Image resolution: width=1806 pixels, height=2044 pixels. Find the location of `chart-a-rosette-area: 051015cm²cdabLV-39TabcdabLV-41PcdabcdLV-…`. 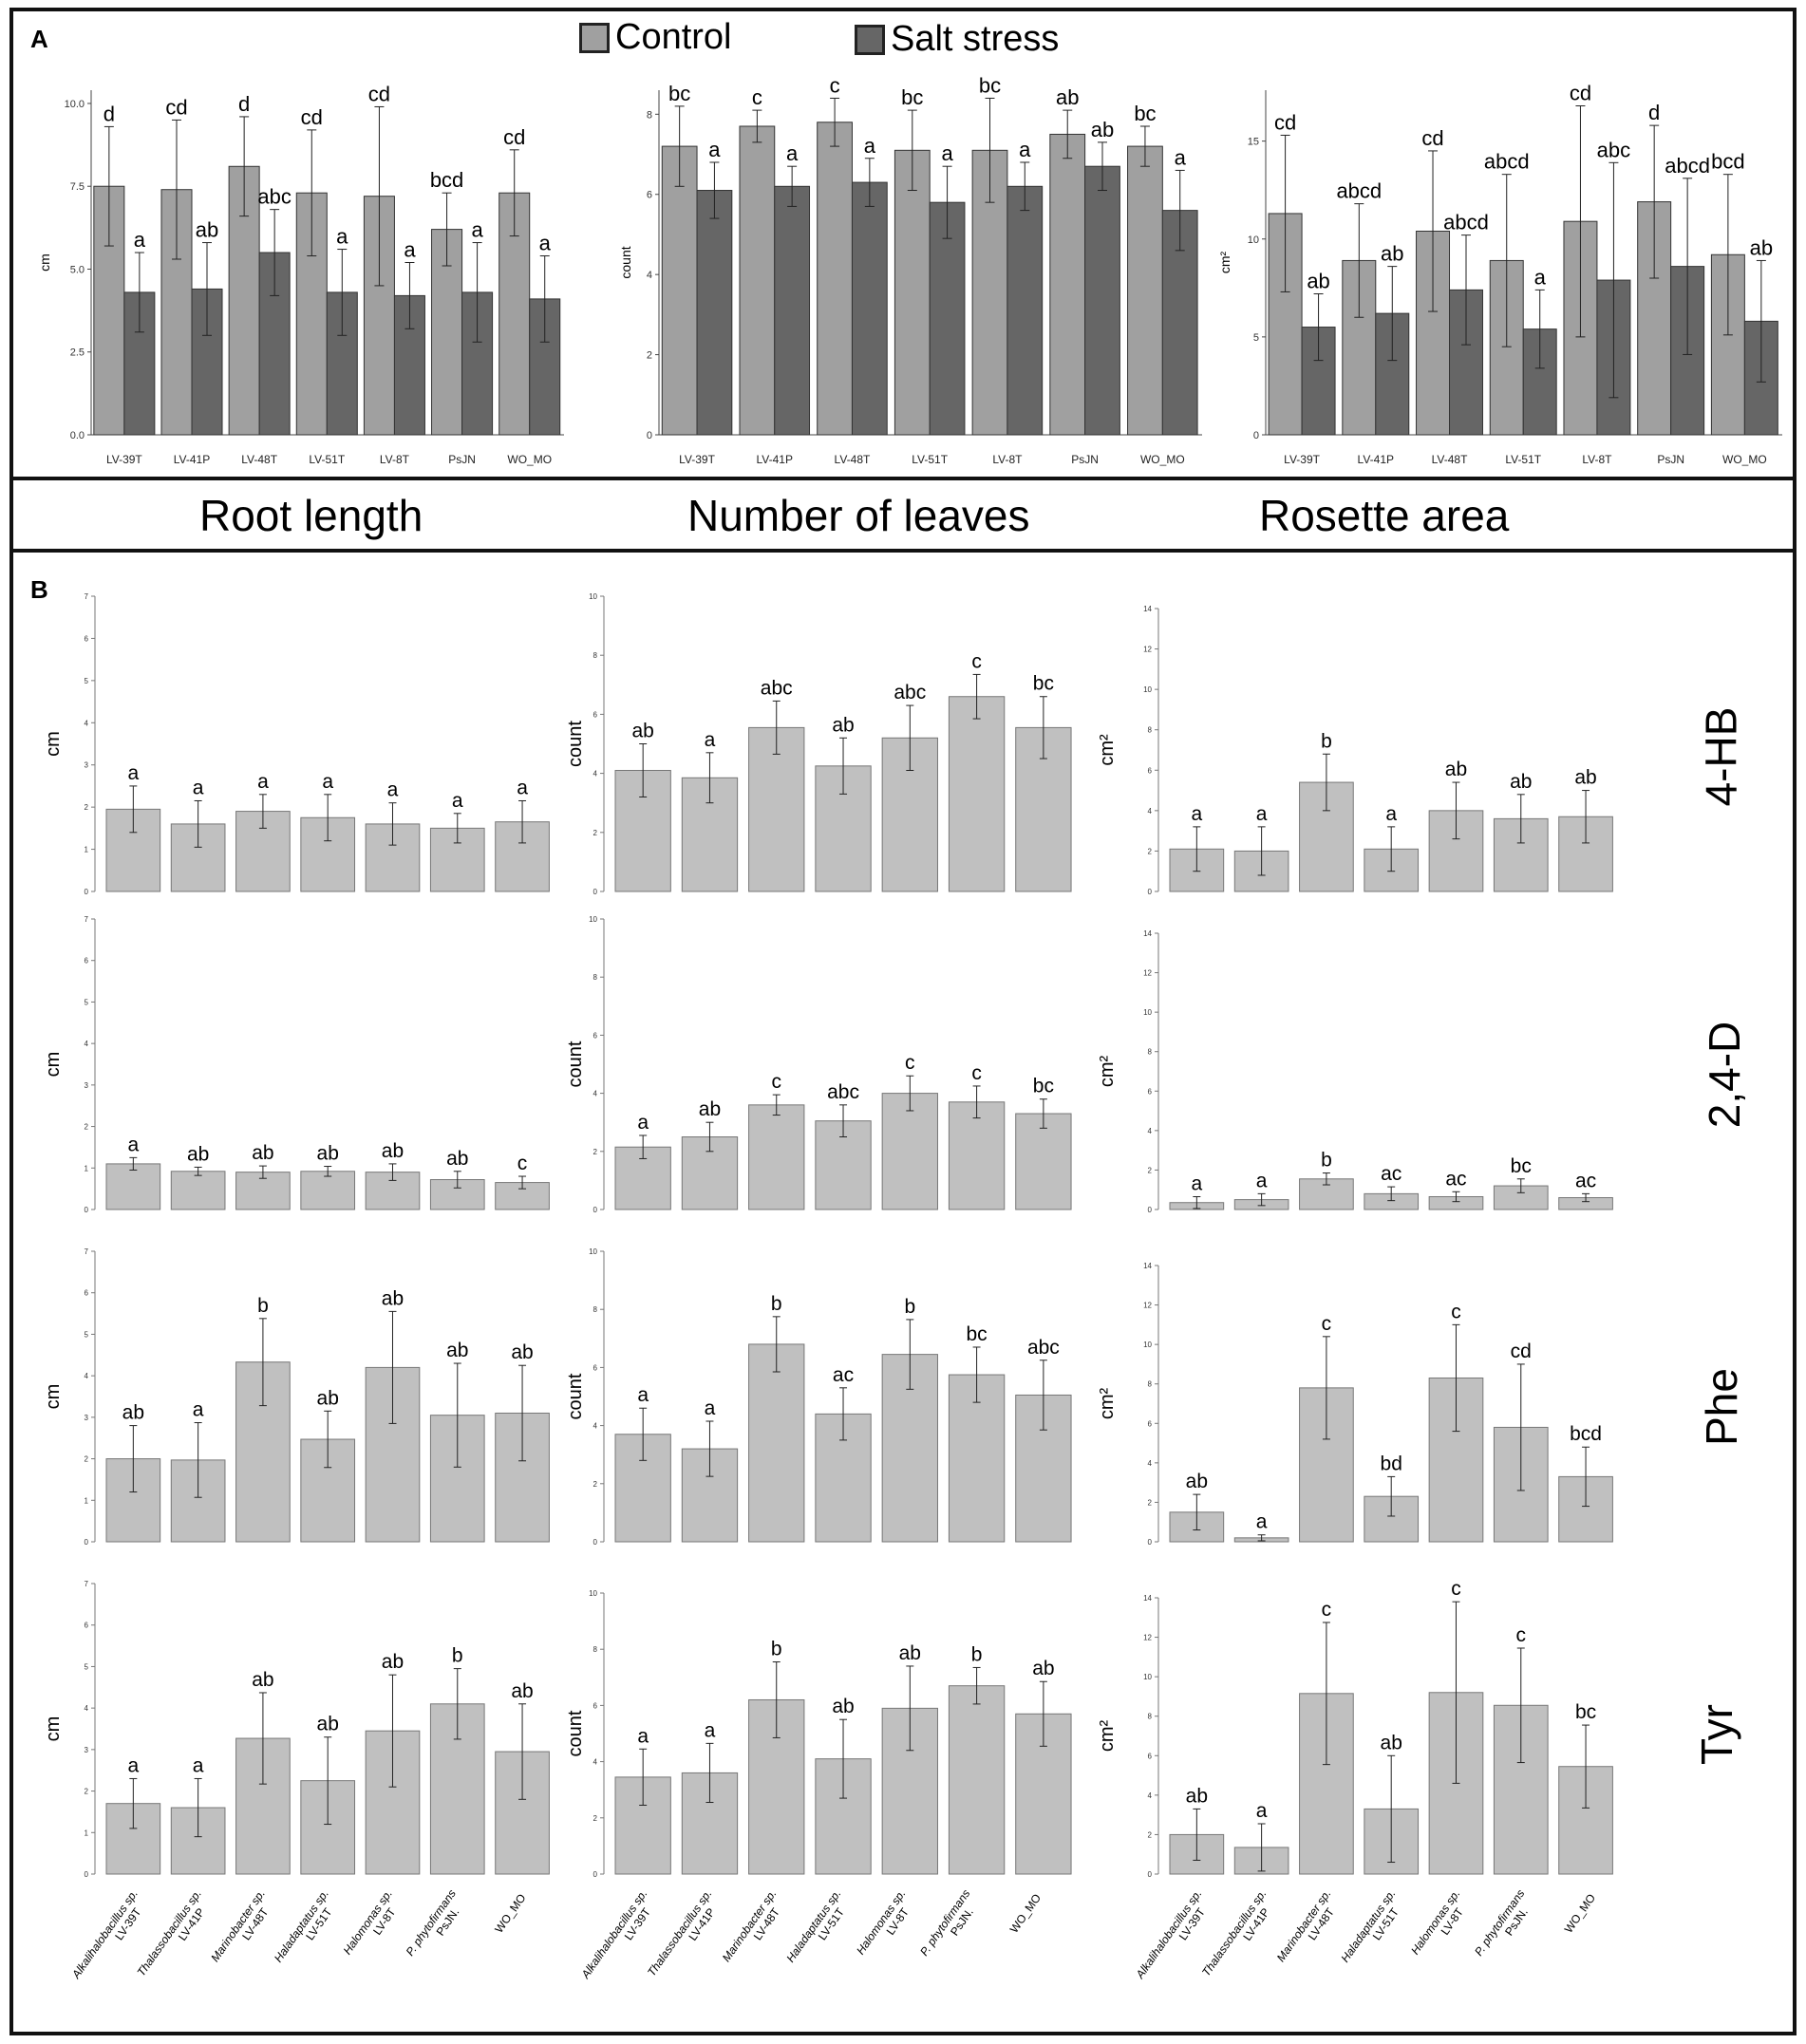

chart-a-rosette-area: 051015cm²cdabLV-39TabcdabLV-41PcdabcdLV-… is located at coordinates (1499, 274).